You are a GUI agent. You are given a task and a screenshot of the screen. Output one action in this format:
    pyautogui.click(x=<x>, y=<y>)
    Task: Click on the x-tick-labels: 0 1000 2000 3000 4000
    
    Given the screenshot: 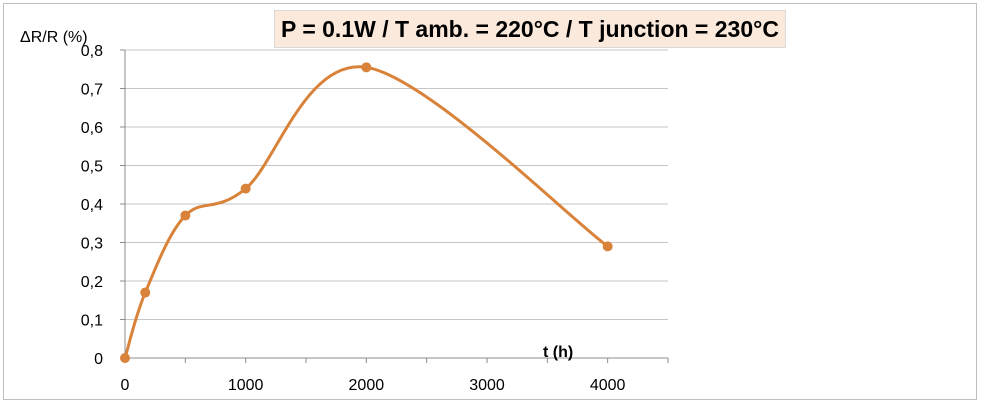 What is the action you would take?
    pyautogui.click(x=373, y=385)
    